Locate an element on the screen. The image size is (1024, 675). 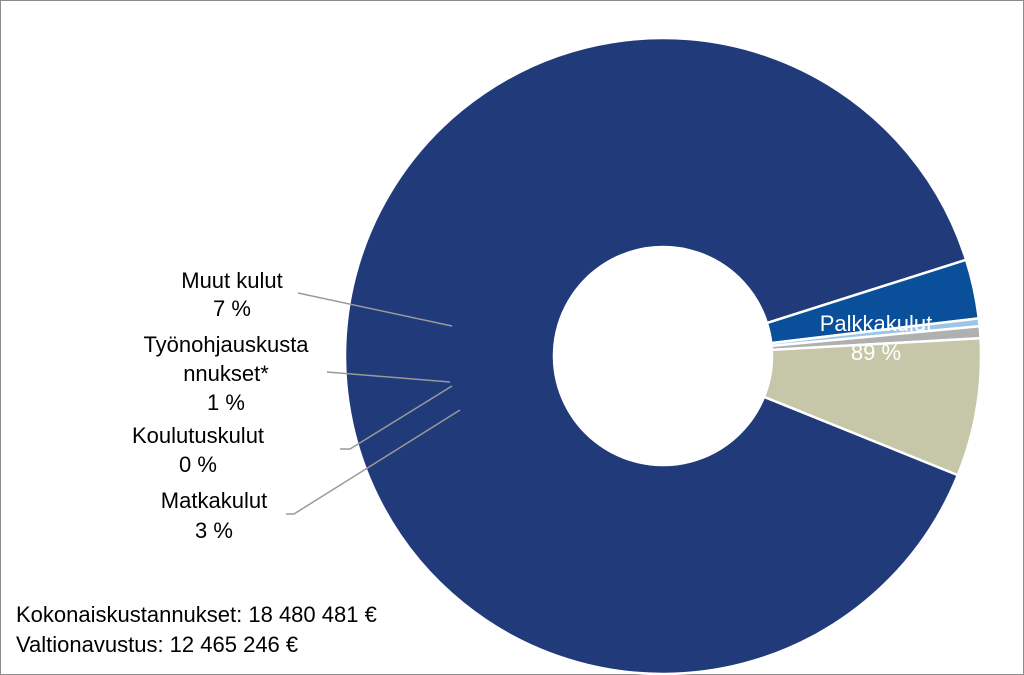
footnote-state-grant: Valtionavustus: 12 465 246 € is located at coordinates (157, 644).